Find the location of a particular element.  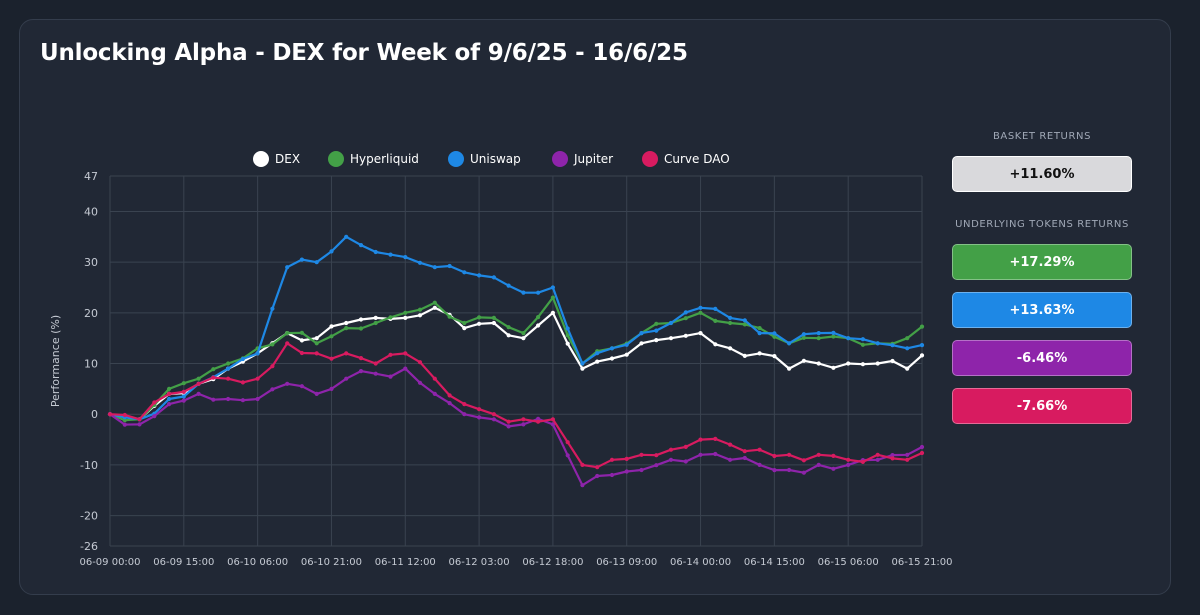

series-line-curve-dao is located at coordinates (516, 405).